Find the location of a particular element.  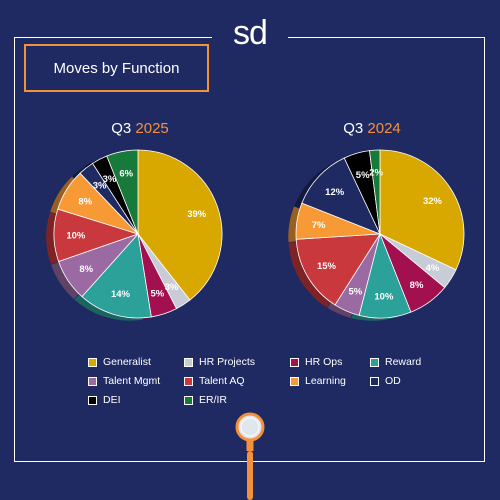

chart-title-2024: Q3 2024 is located at coordinates (372, 128).